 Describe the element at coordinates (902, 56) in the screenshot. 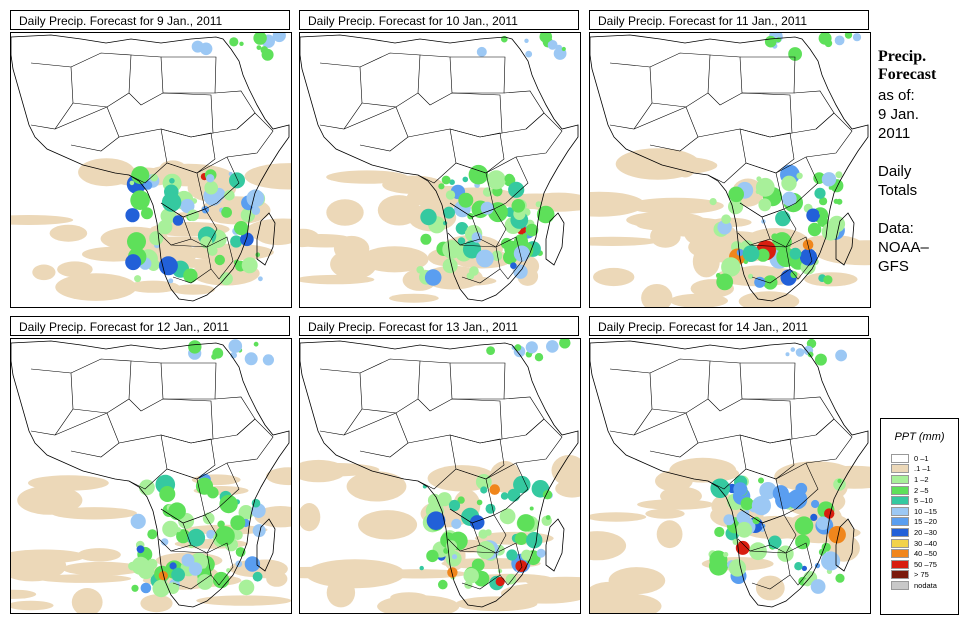

I see `sidebar-heading-1: Precip.` at that location.